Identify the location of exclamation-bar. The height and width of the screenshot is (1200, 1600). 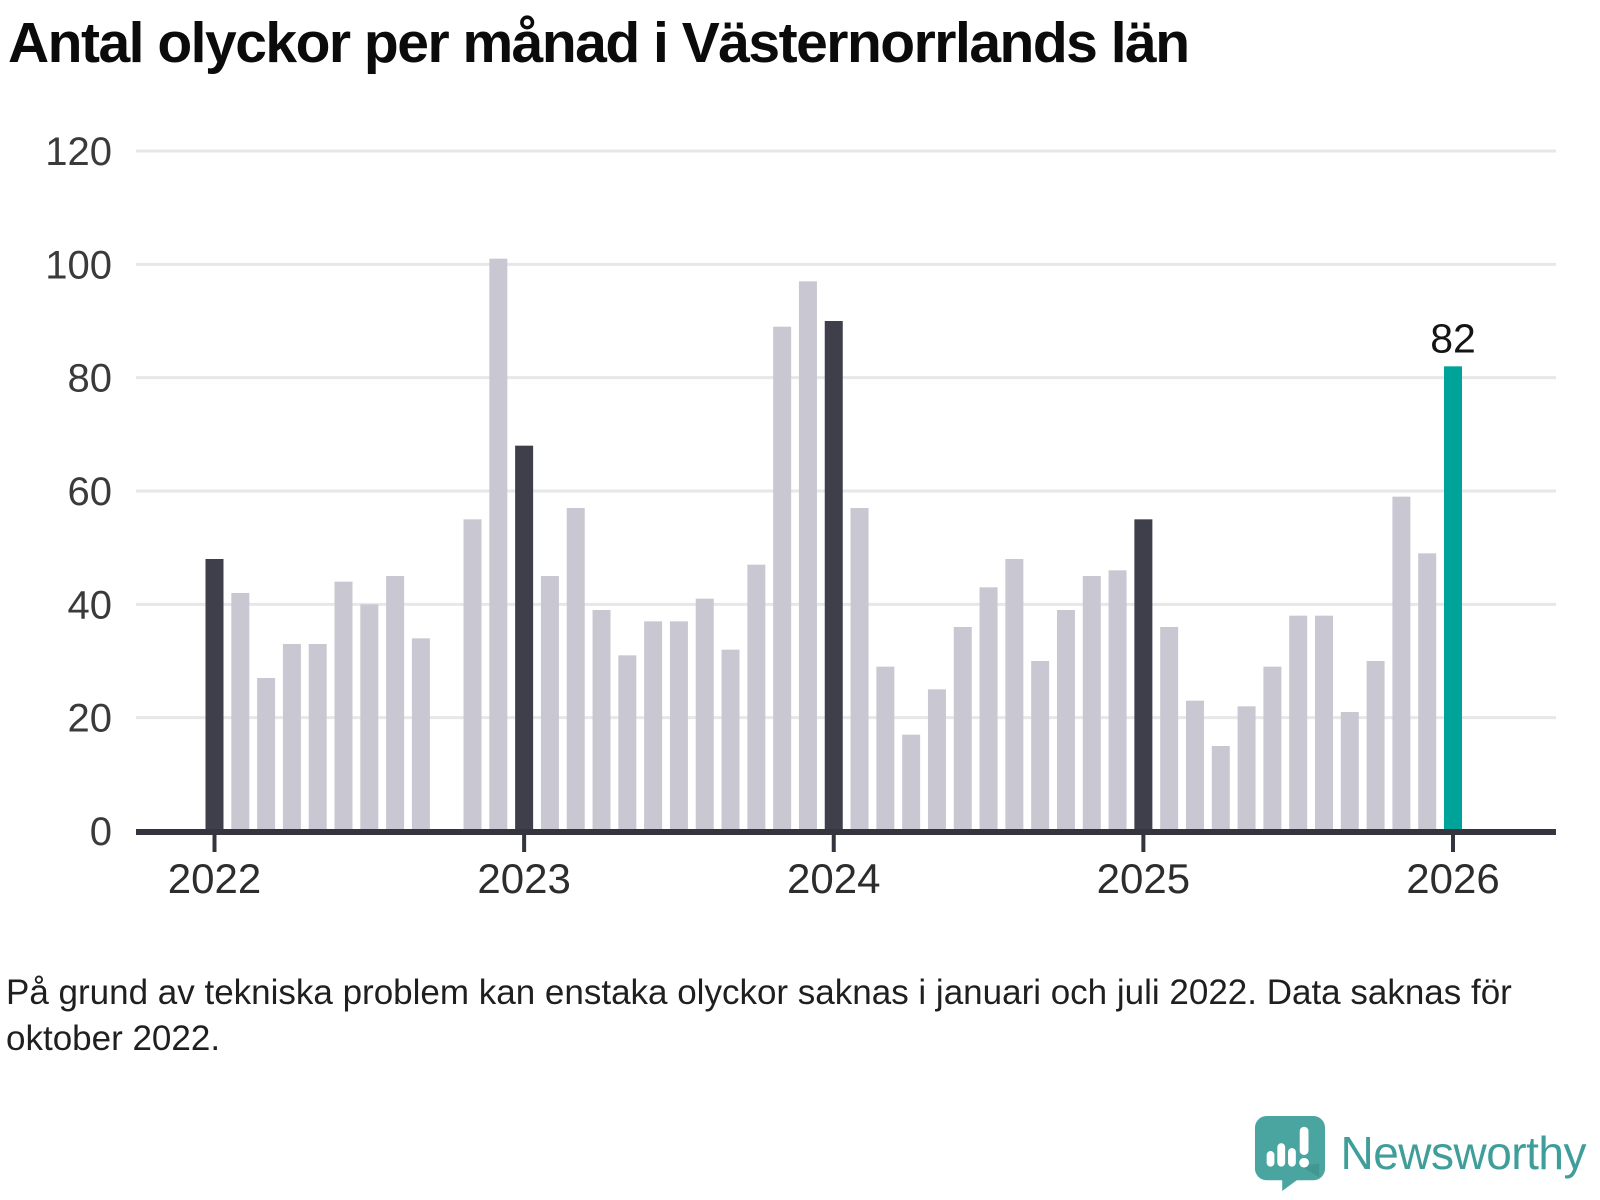
(1304, 1140).